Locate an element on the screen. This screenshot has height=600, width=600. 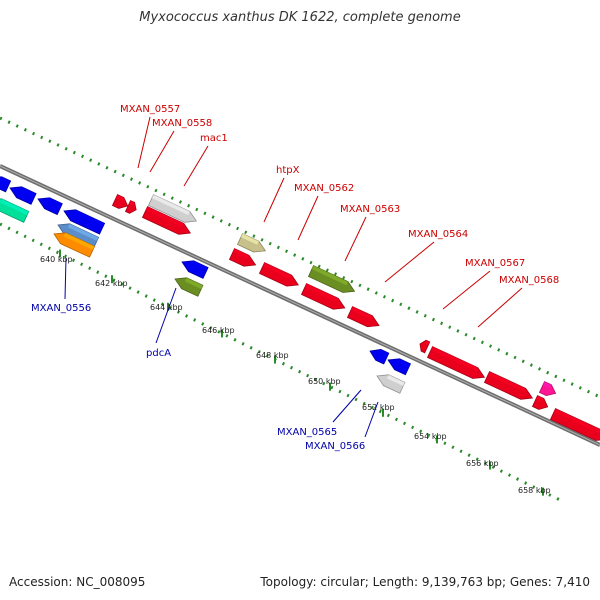
tick-label: 640 kbp is located at coordinates (56, 259).